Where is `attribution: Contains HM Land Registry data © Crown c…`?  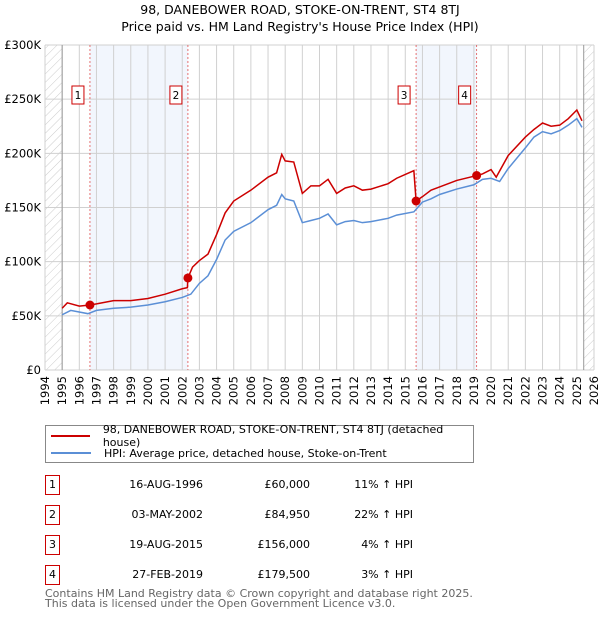 attribution: Contains HM Land Registry data © Crown c… is located at coordinates (259, 598).